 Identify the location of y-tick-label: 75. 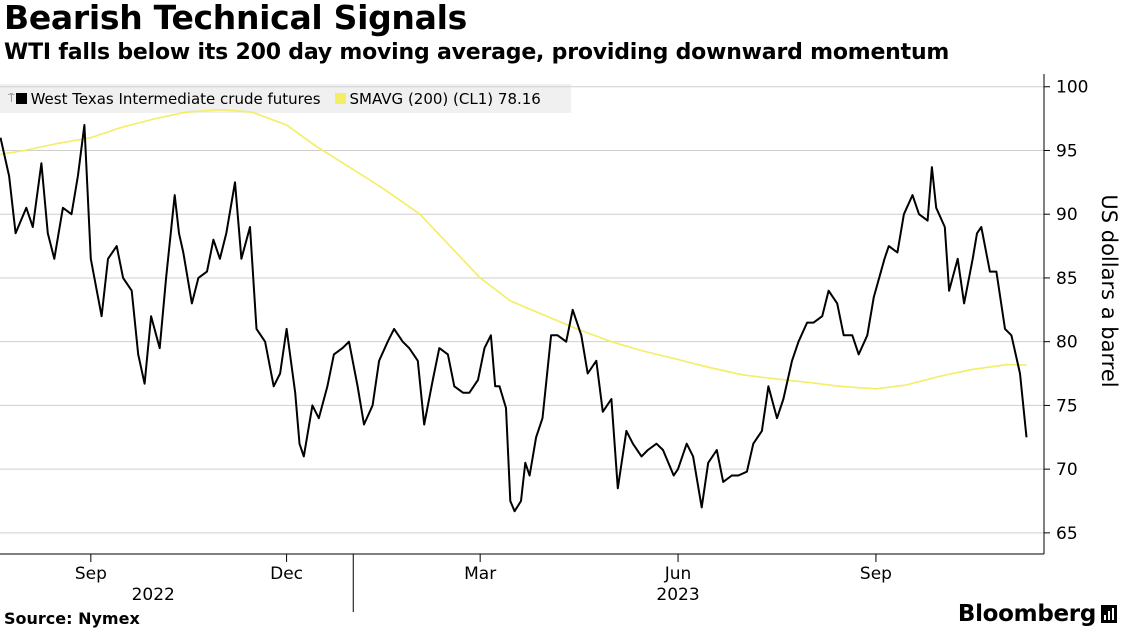
(1067, 406).